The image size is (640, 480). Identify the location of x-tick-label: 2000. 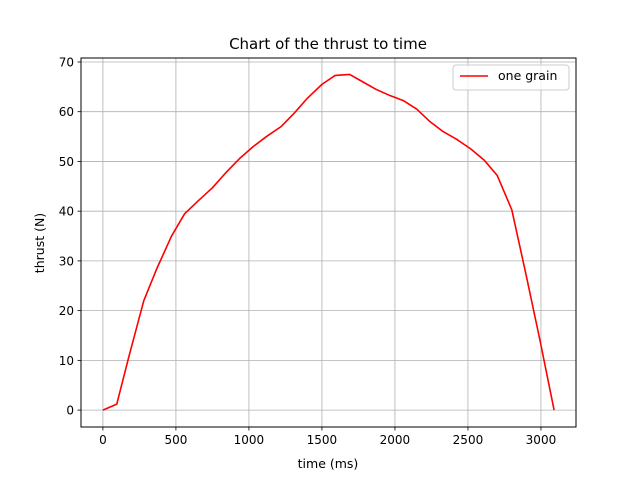
(395, 440).